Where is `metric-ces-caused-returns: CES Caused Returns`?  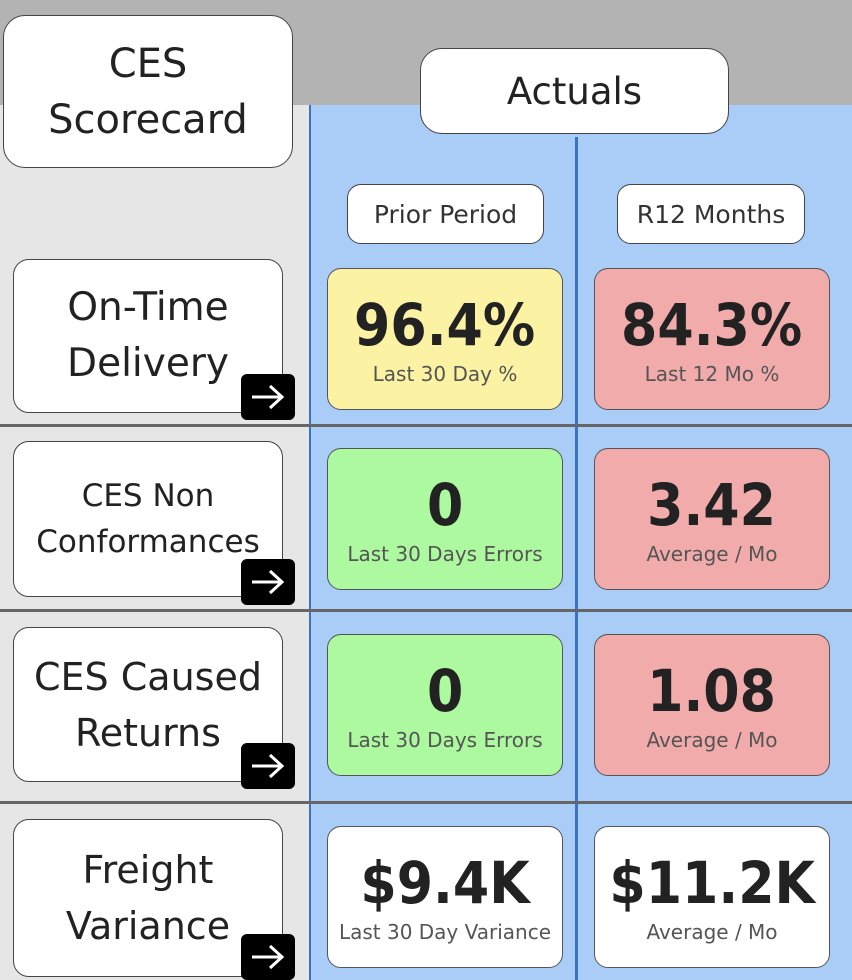
metric-ces-caused-returns: CES Caused Returns is located at coordinates (148, 704).